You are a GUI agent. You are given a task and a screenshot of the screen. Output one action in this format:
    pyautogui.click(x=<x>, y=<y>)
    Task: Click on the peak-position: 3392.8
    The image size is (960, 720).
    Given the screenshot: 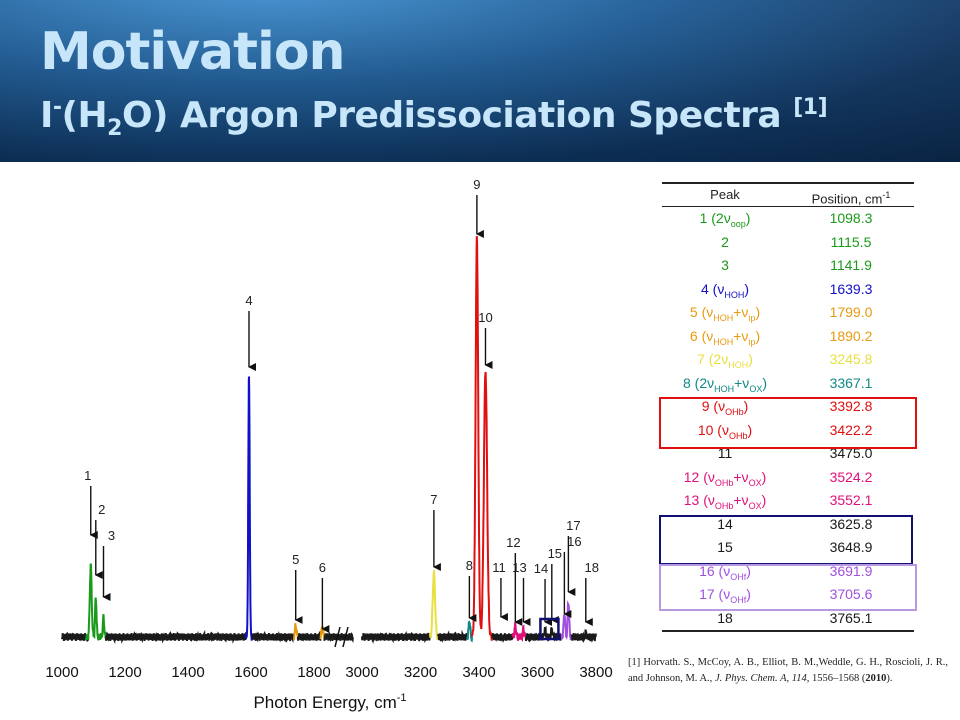 What is the action you would take?
    pyautogui.click(x=851, y=406)
    